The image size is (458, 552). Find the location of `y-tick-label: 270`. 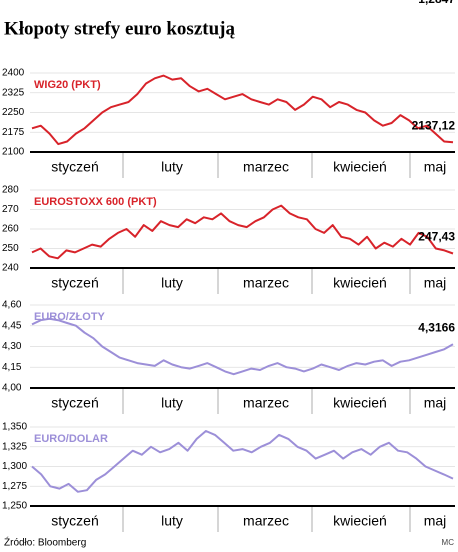

y-tick-label: 270 is located at coordinates (10, 209).